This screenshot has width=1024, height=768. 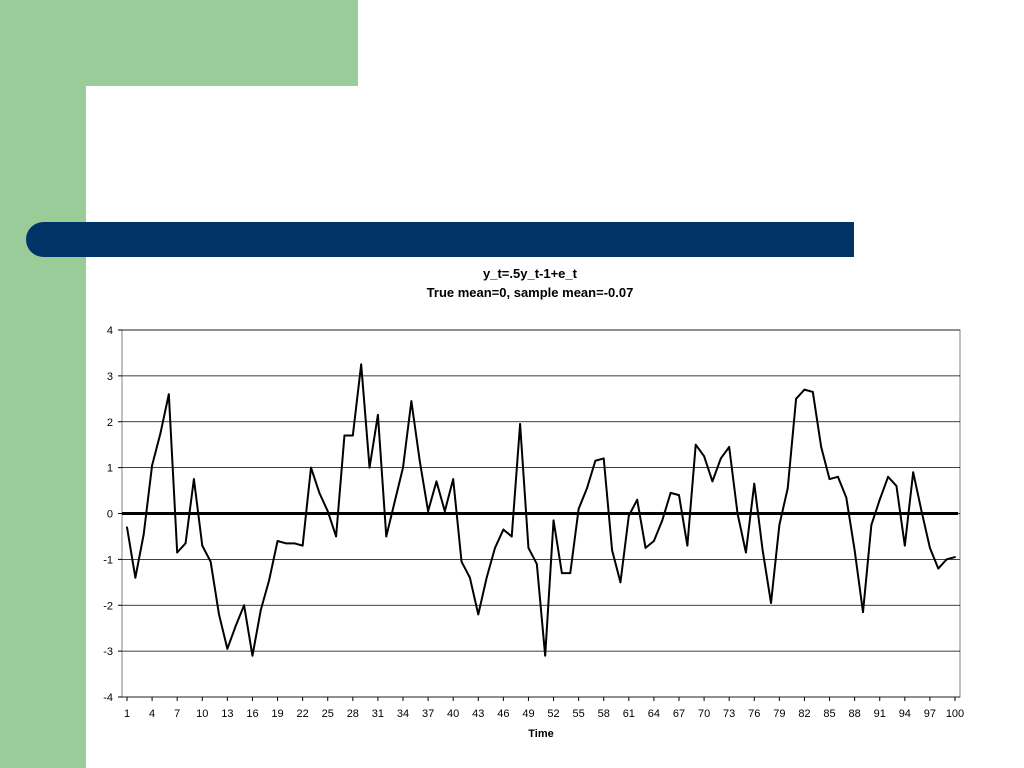 I want to click on x-tick-label: 13, so click(x=227, y=714).